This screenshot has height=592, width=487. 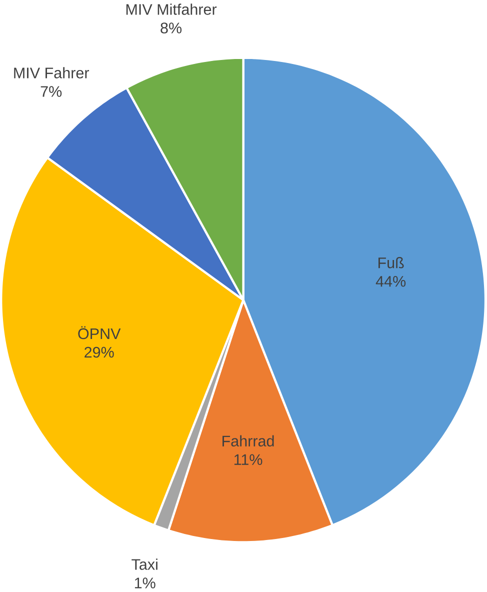 I want to click on data-label: 1%, so click(x=145, y=583).